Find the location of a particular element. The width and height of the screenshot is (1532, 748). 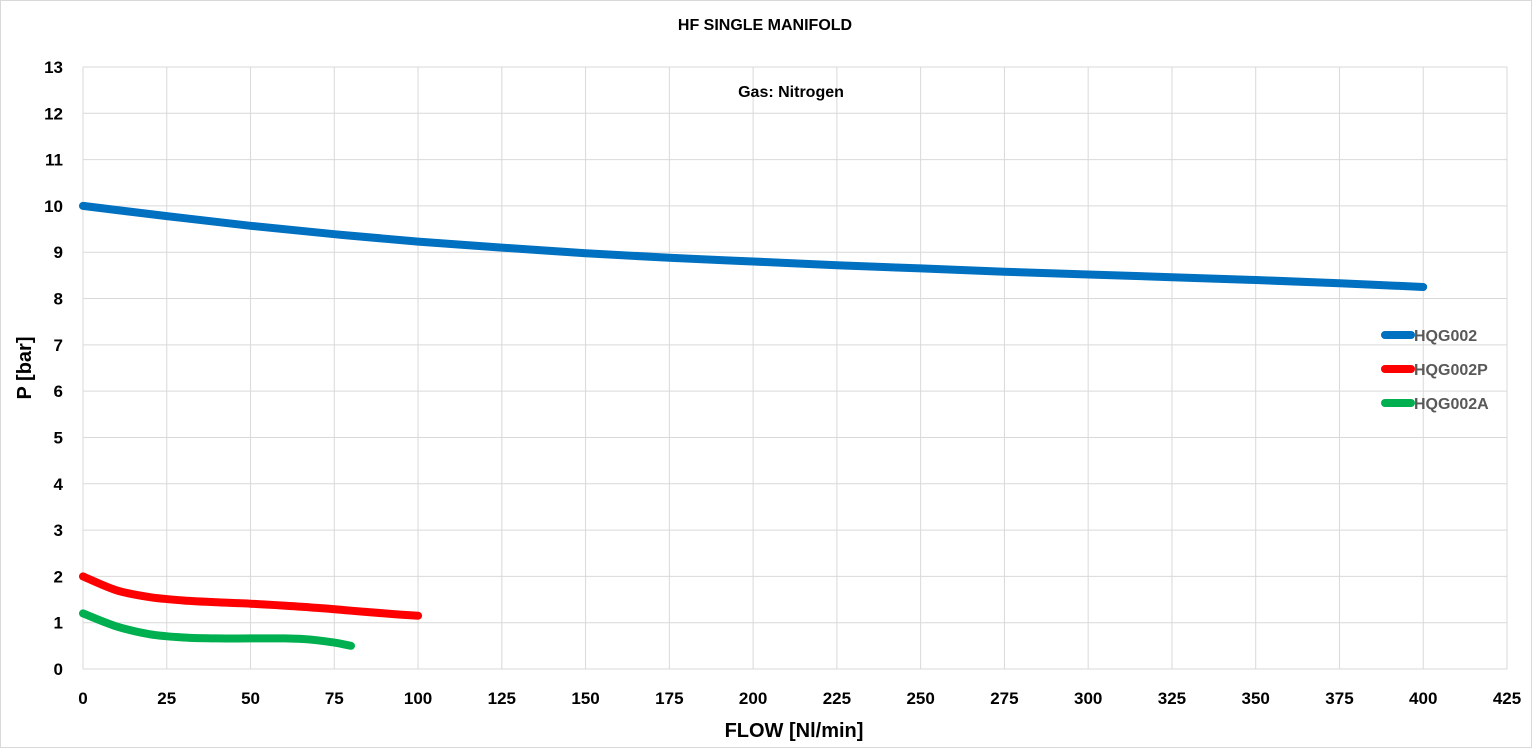

gas-annotation: Gas: Nitrogen is located at coordinates (791, 92).